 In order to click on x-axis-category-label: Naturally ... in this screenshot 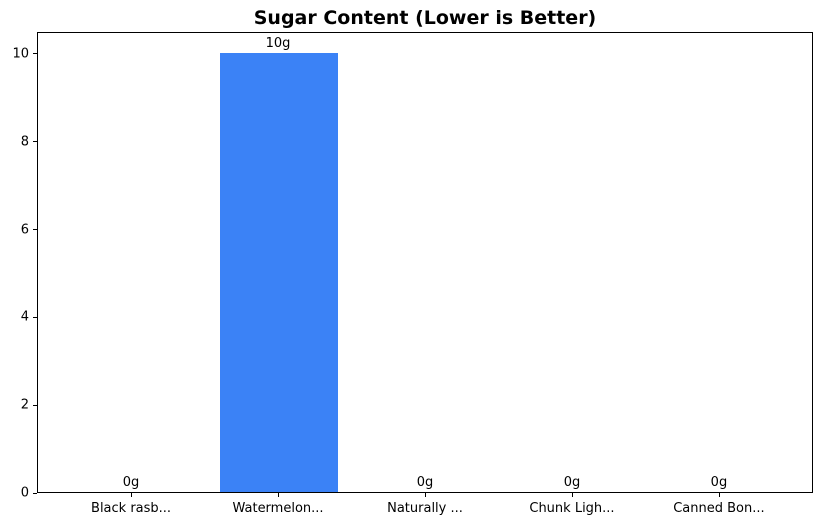, I will do `click(425, 508)`.